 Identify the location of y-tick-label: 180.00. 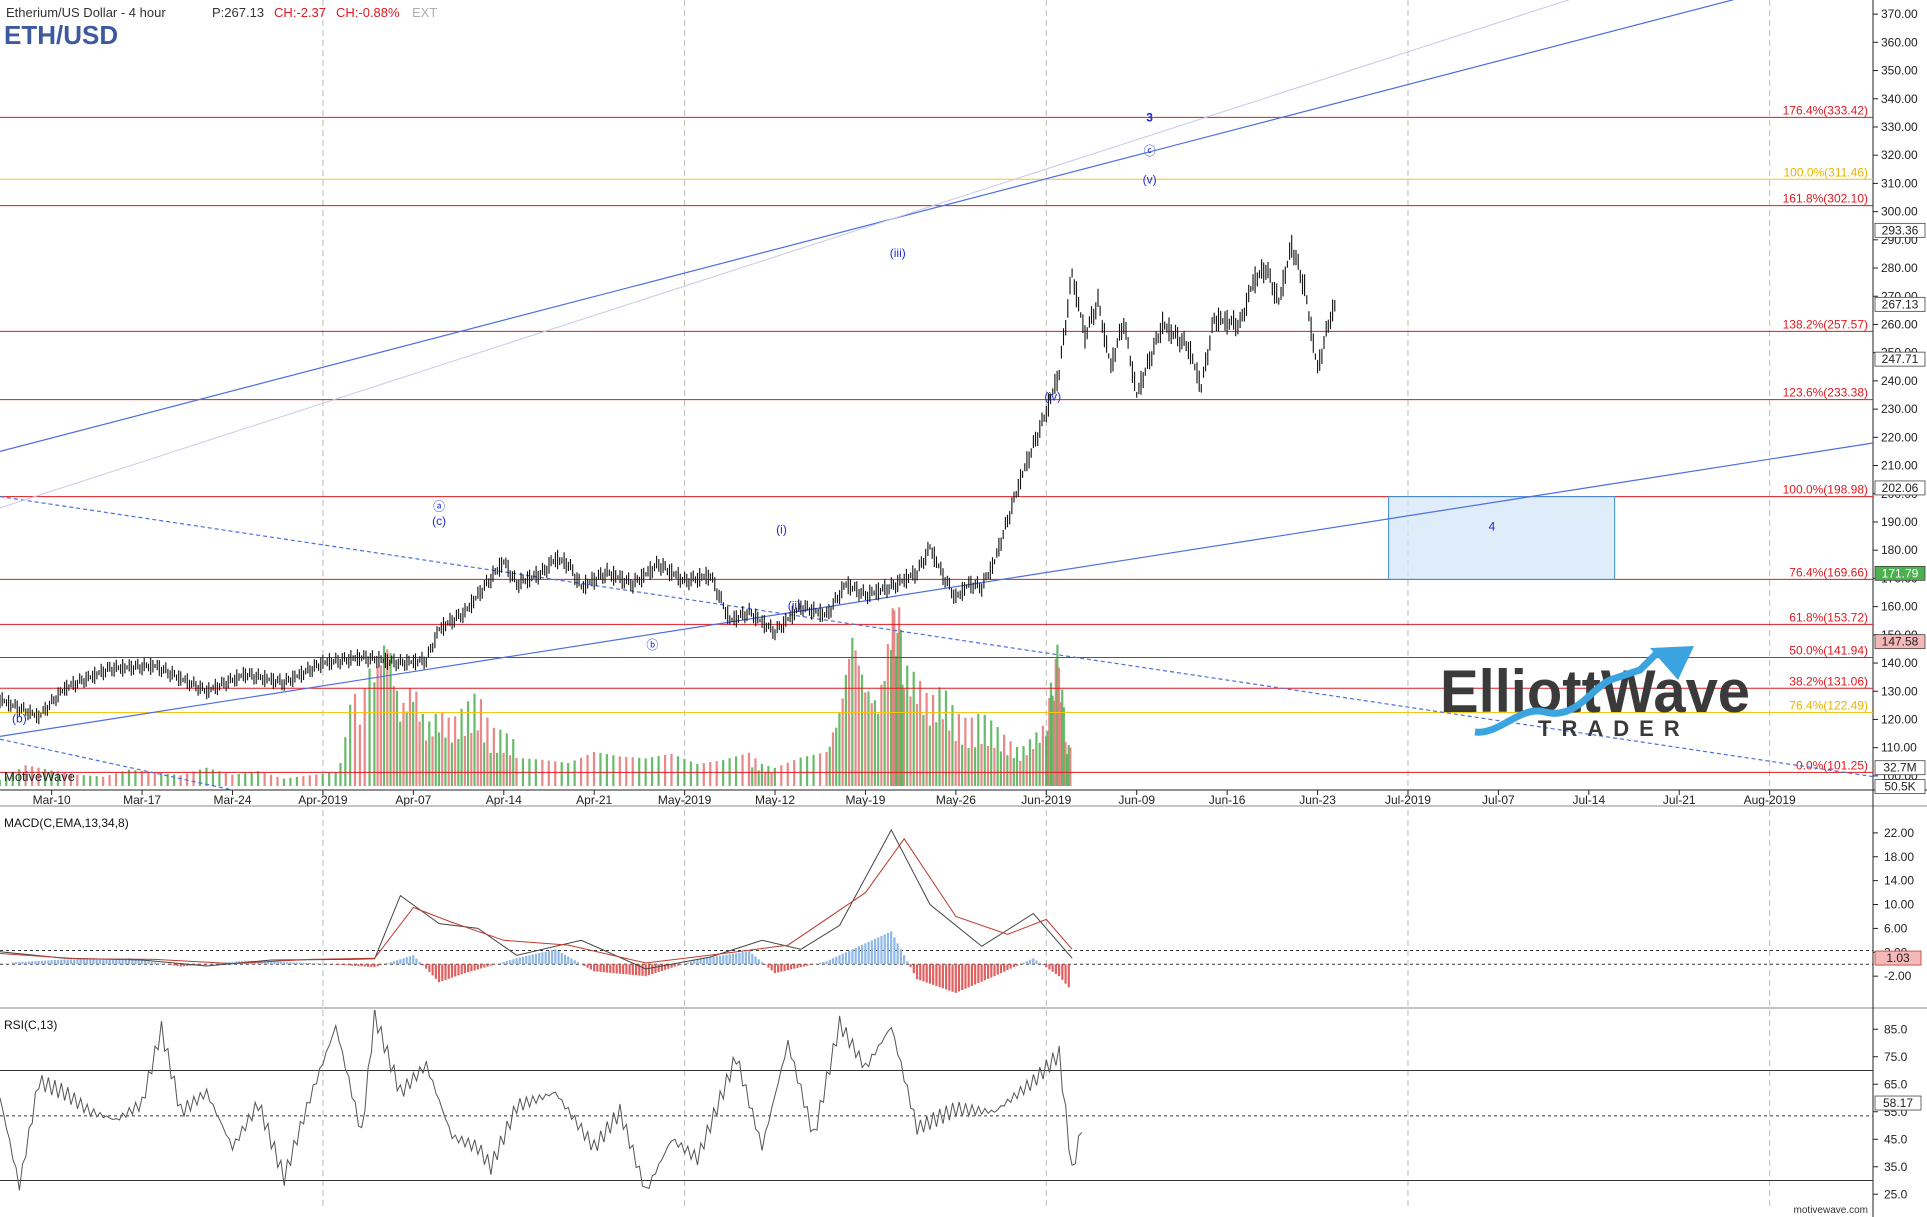
(1899, 550).